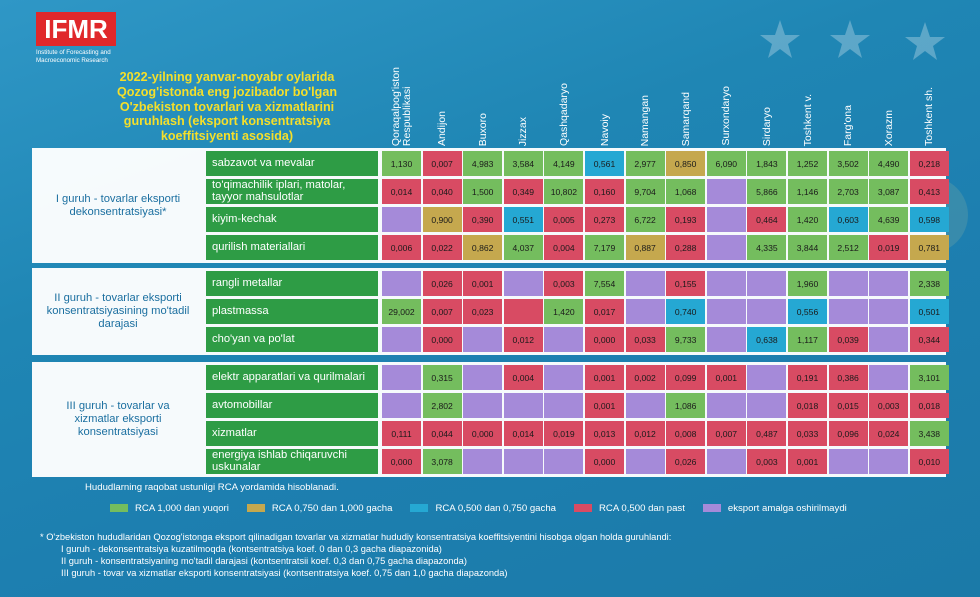  Describe the element at coordinates (523, 247) in the screenshot. I see `rca-cell: 4,037` at that location.